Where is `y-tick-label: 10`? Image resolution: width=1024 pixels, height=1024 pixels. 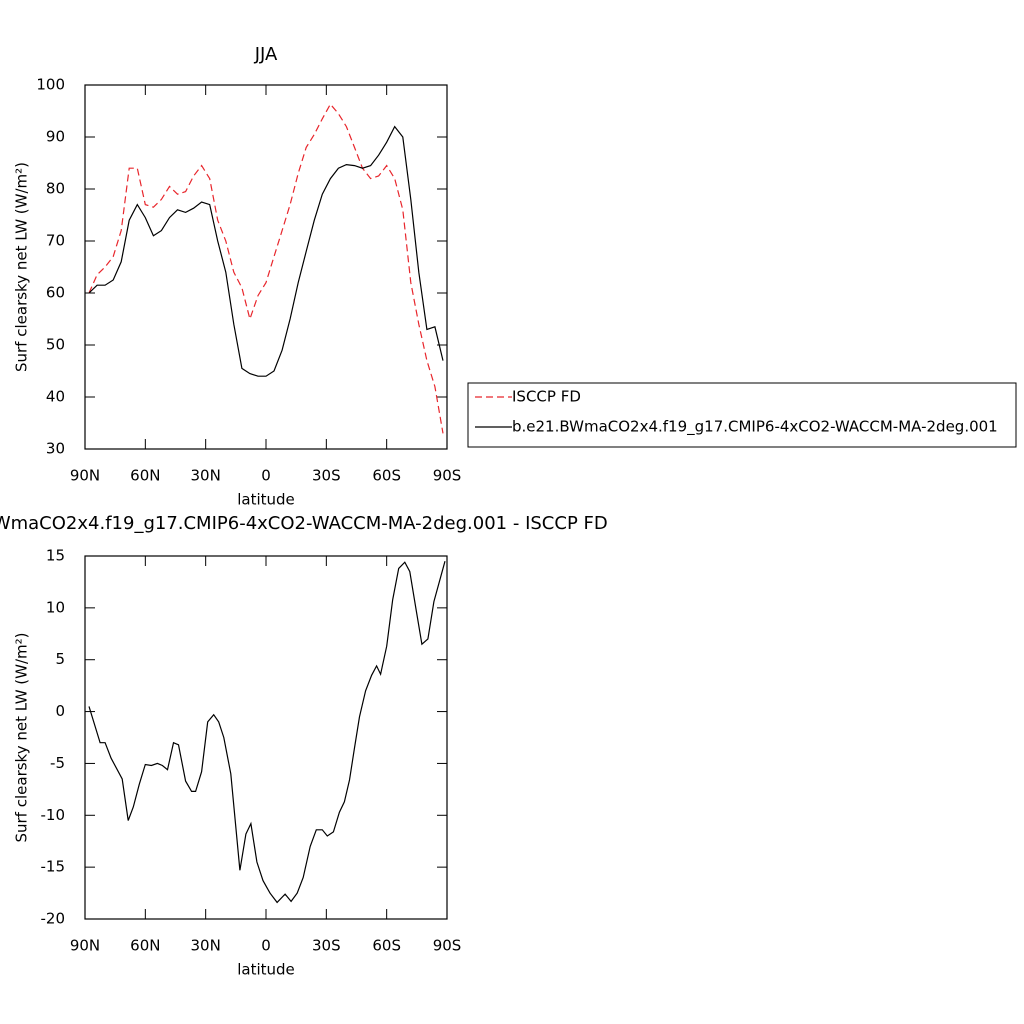 y-tick-label: 10 is located at coordinates (55, 607).